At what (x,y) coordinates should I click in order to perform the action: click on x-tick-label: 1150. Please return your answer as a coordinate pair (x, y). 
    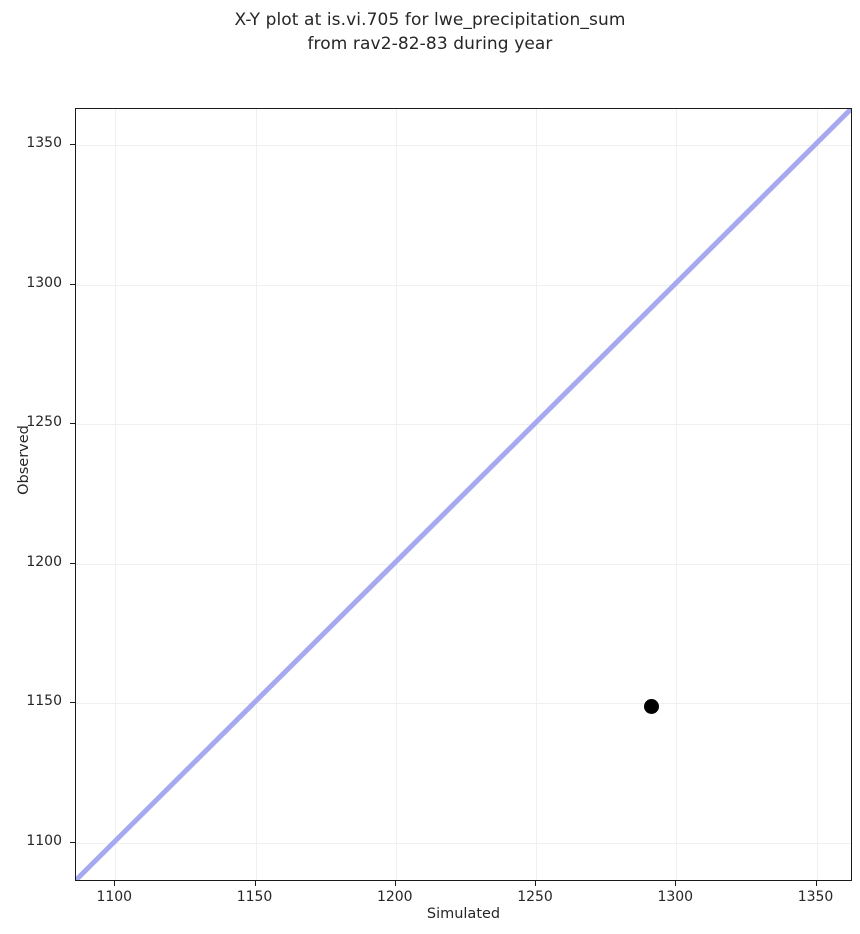
    Looking at the image, I should click on (254, 897).